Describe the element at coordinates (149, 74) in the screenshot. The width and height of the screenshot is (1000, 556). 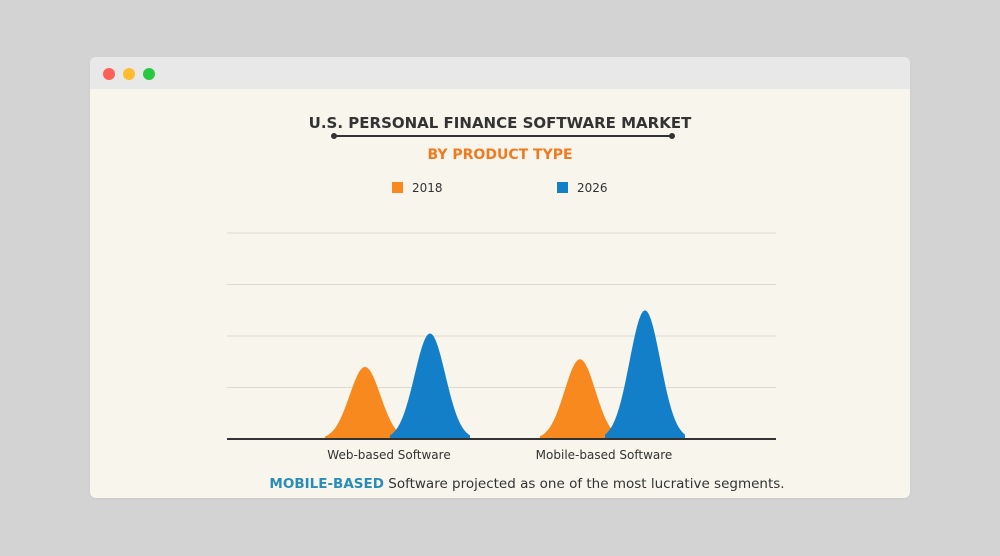
I see `maximize-window-icon` at that location.